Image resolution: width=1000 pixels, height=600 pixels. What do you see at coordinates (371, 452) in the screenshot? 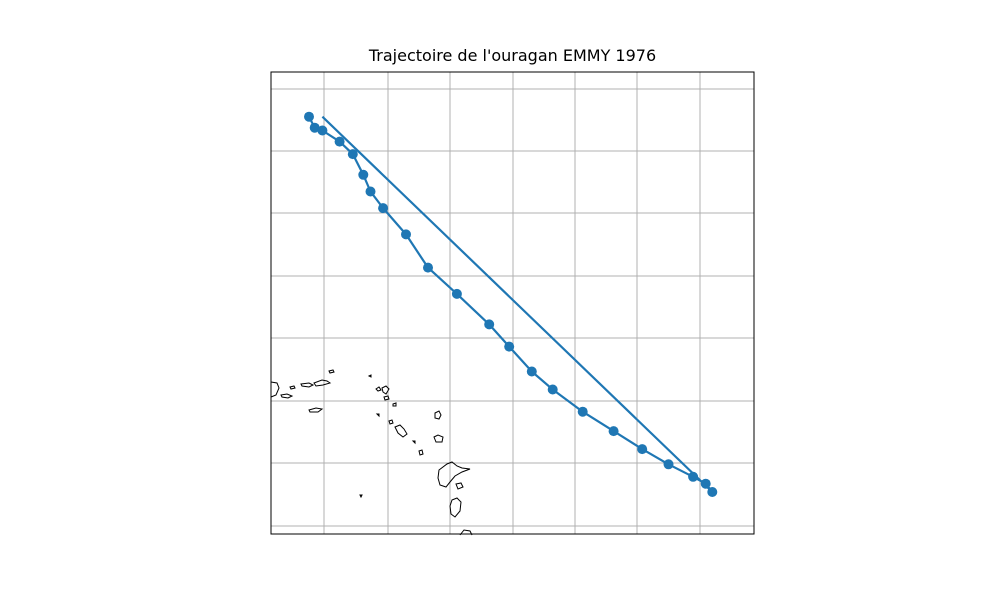
I see `coastlines` at bounding box center [371, 452].